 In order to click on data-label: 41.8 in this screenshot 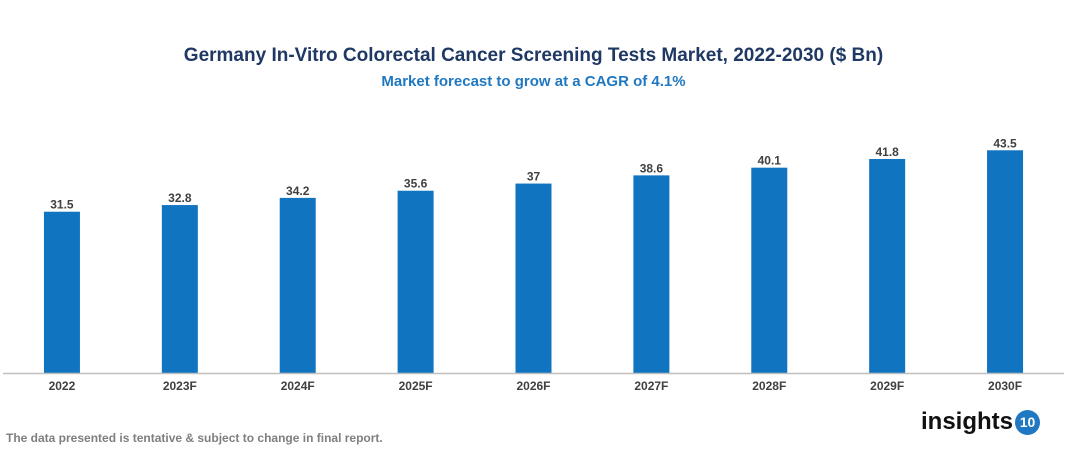, I will do `click(887, 152)`.